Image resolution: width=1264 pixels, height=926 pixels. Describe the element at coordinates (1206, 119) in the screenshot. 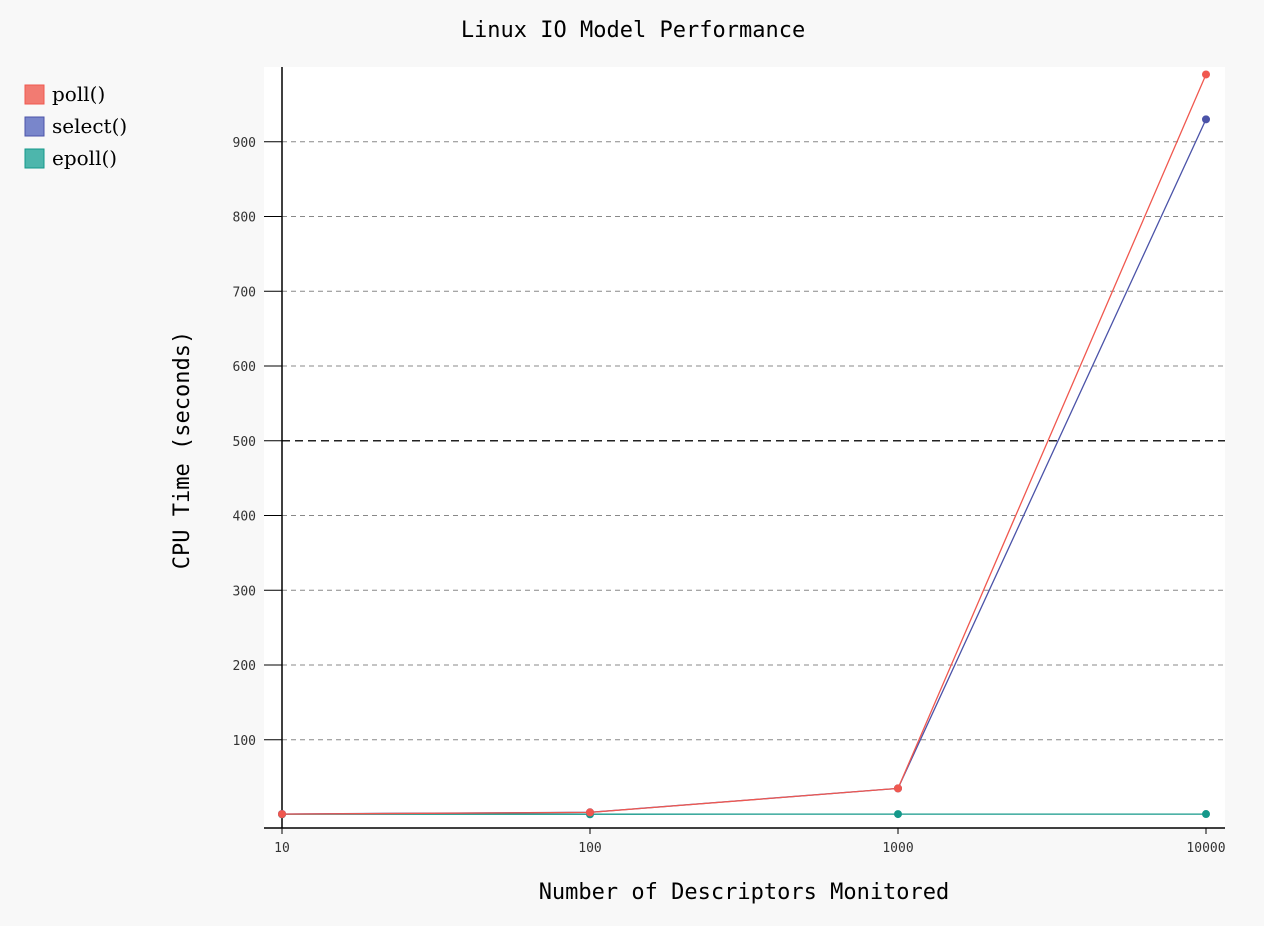

I see `data-point-select` at that location.